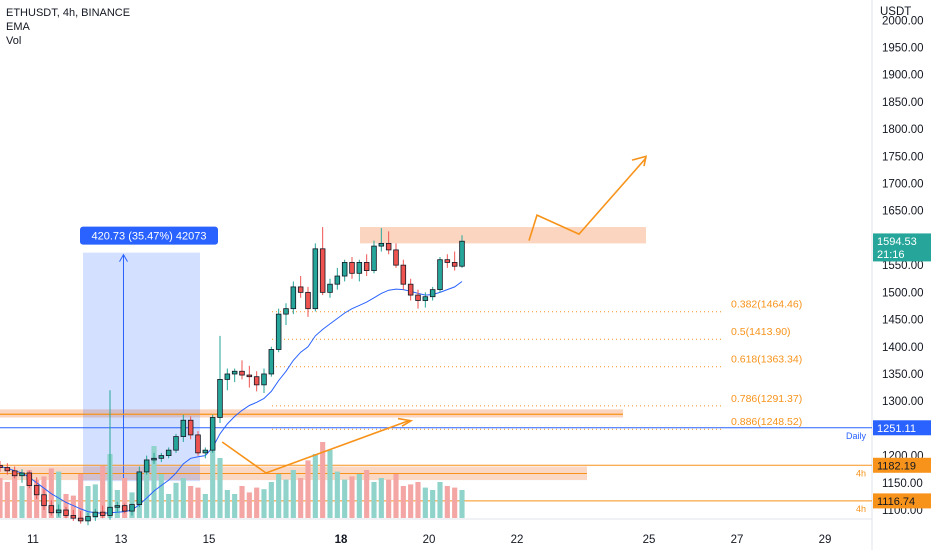 The height and width of the screenshot is (550, 932). What do you see at coordinates (902, 465) in the screenshot?
I see `h4-level-tag-upper-bg` at bounding box center [902, 465].